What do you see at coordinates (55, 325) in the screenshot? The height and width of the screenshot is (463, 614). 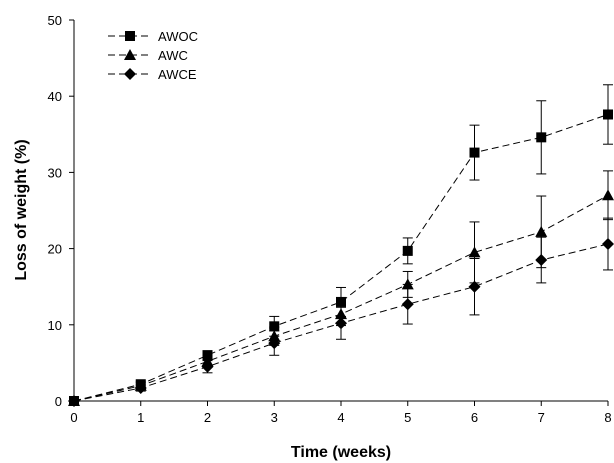 I see `y-tick-label: 10` at bounding box center [55, 325].